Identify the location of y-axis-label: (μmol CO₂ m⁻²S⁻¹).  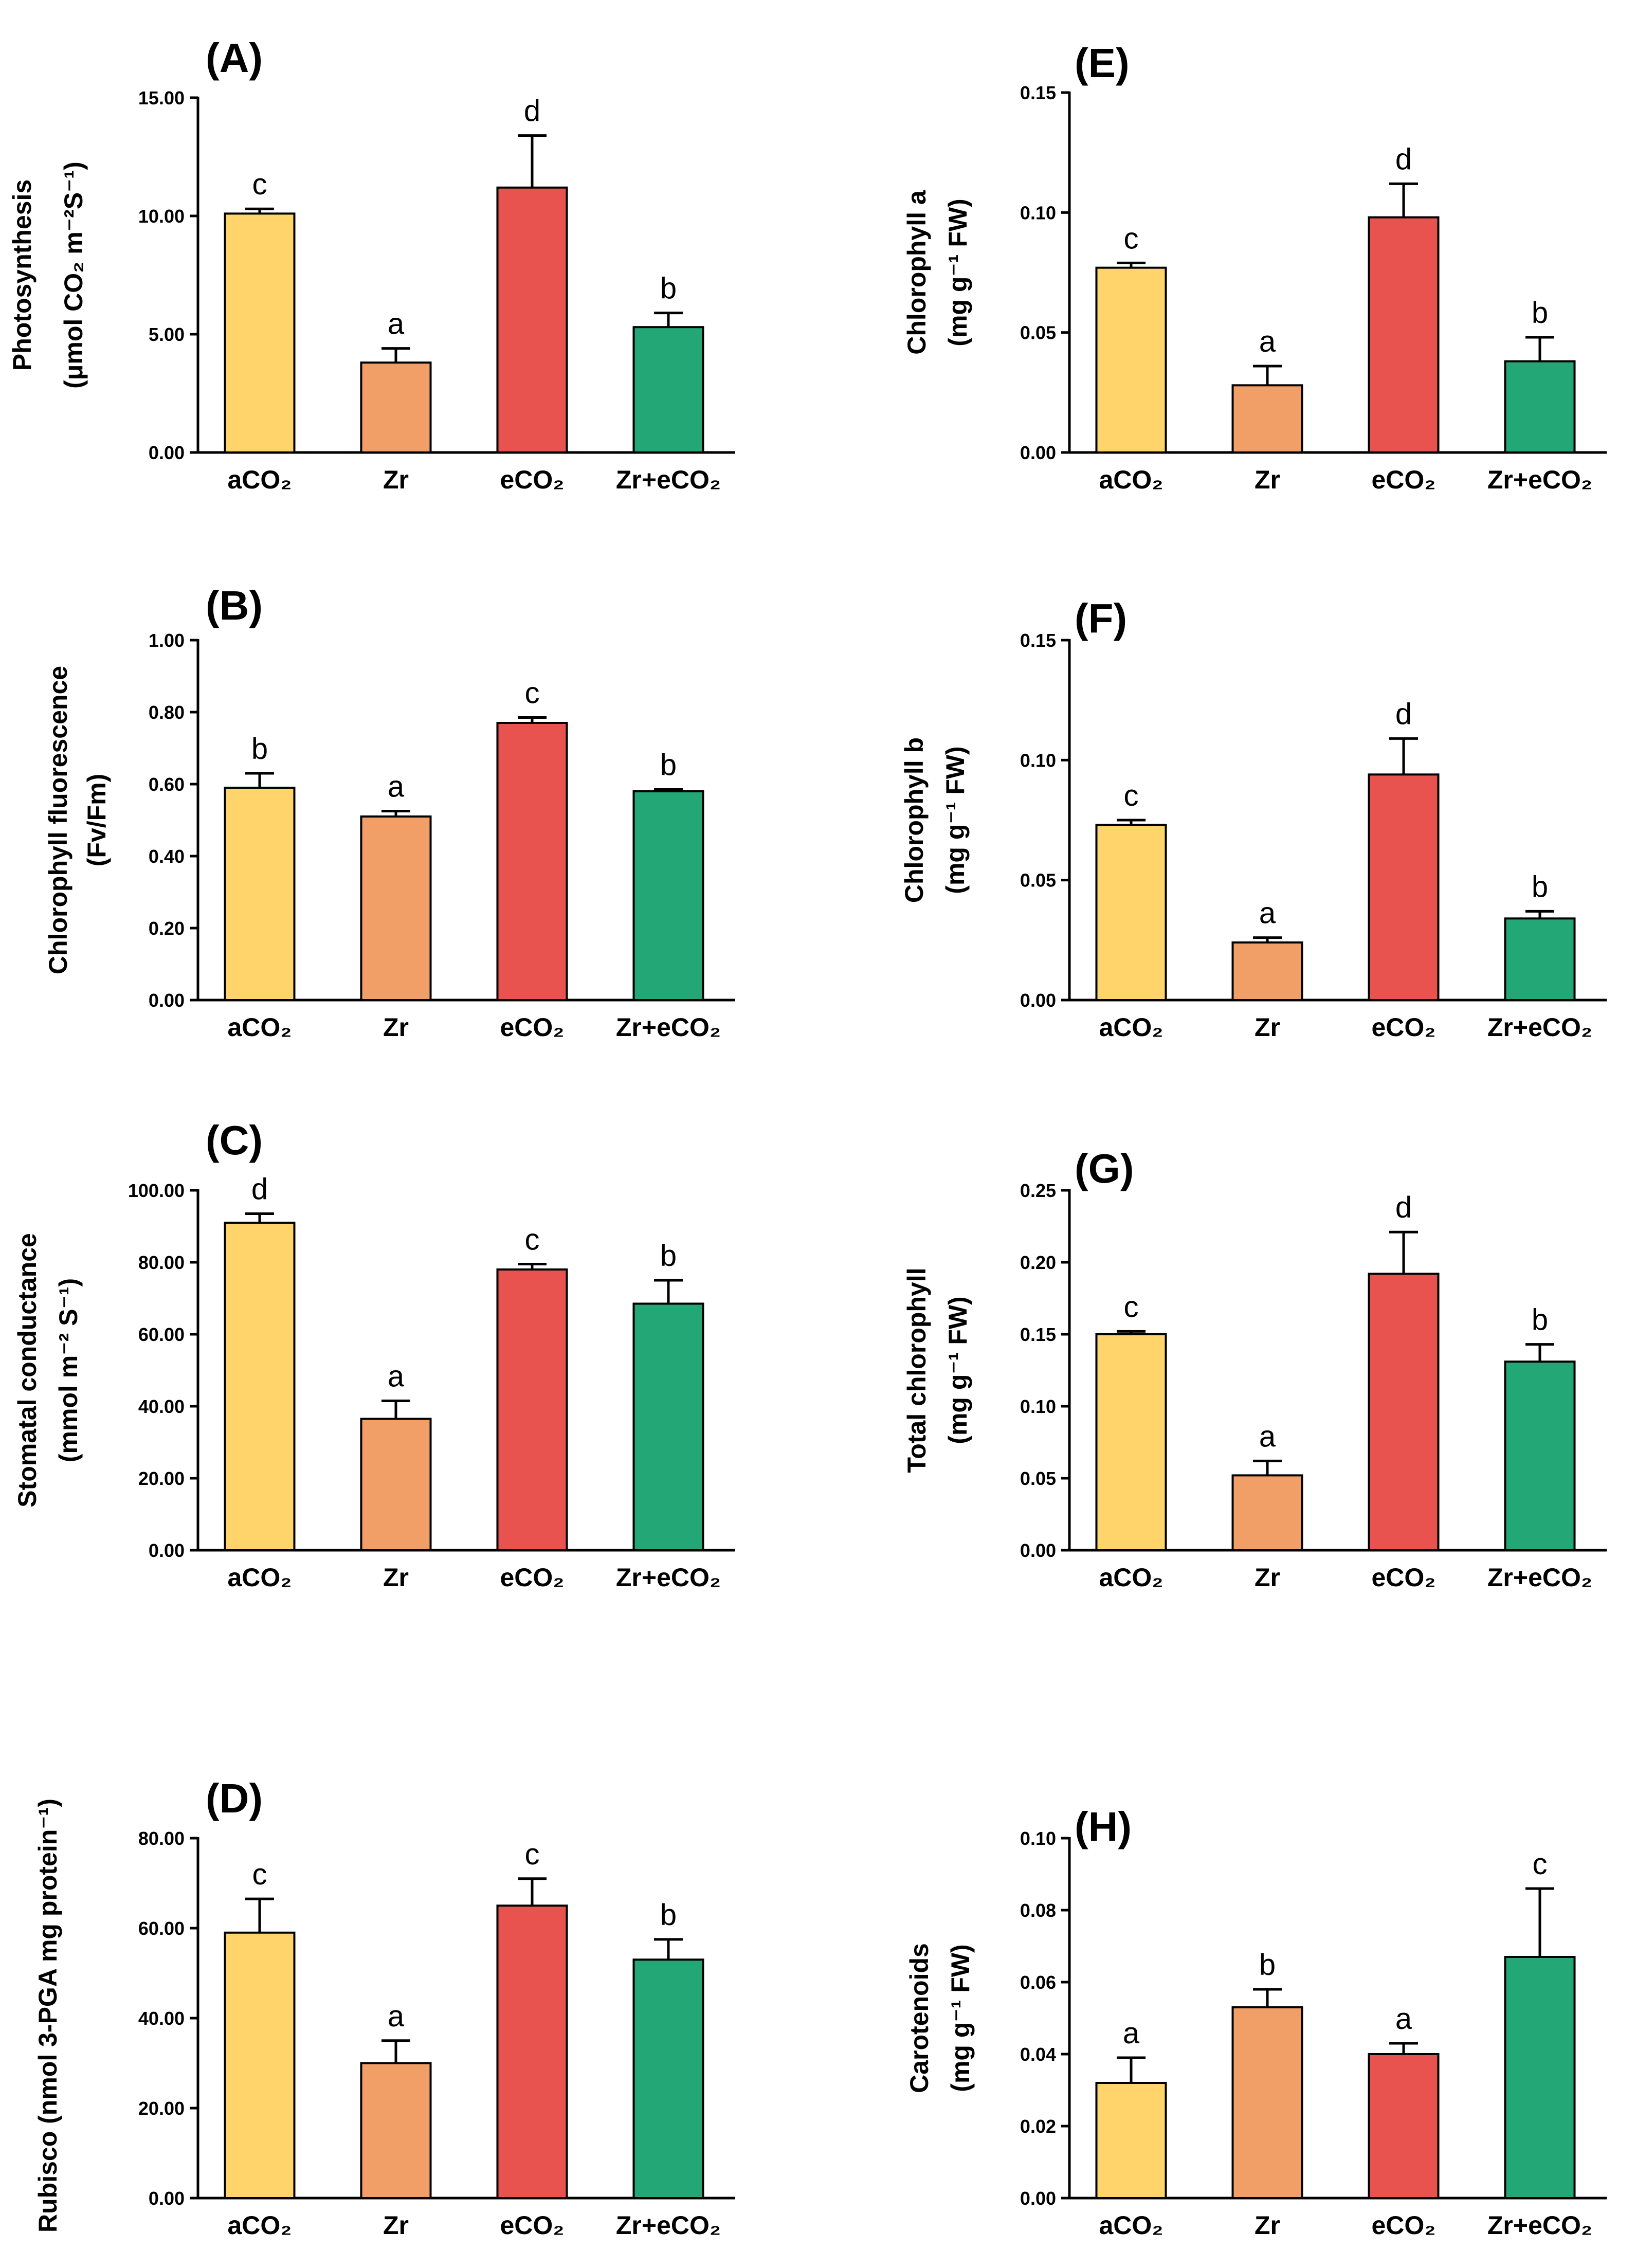
(73, 275).